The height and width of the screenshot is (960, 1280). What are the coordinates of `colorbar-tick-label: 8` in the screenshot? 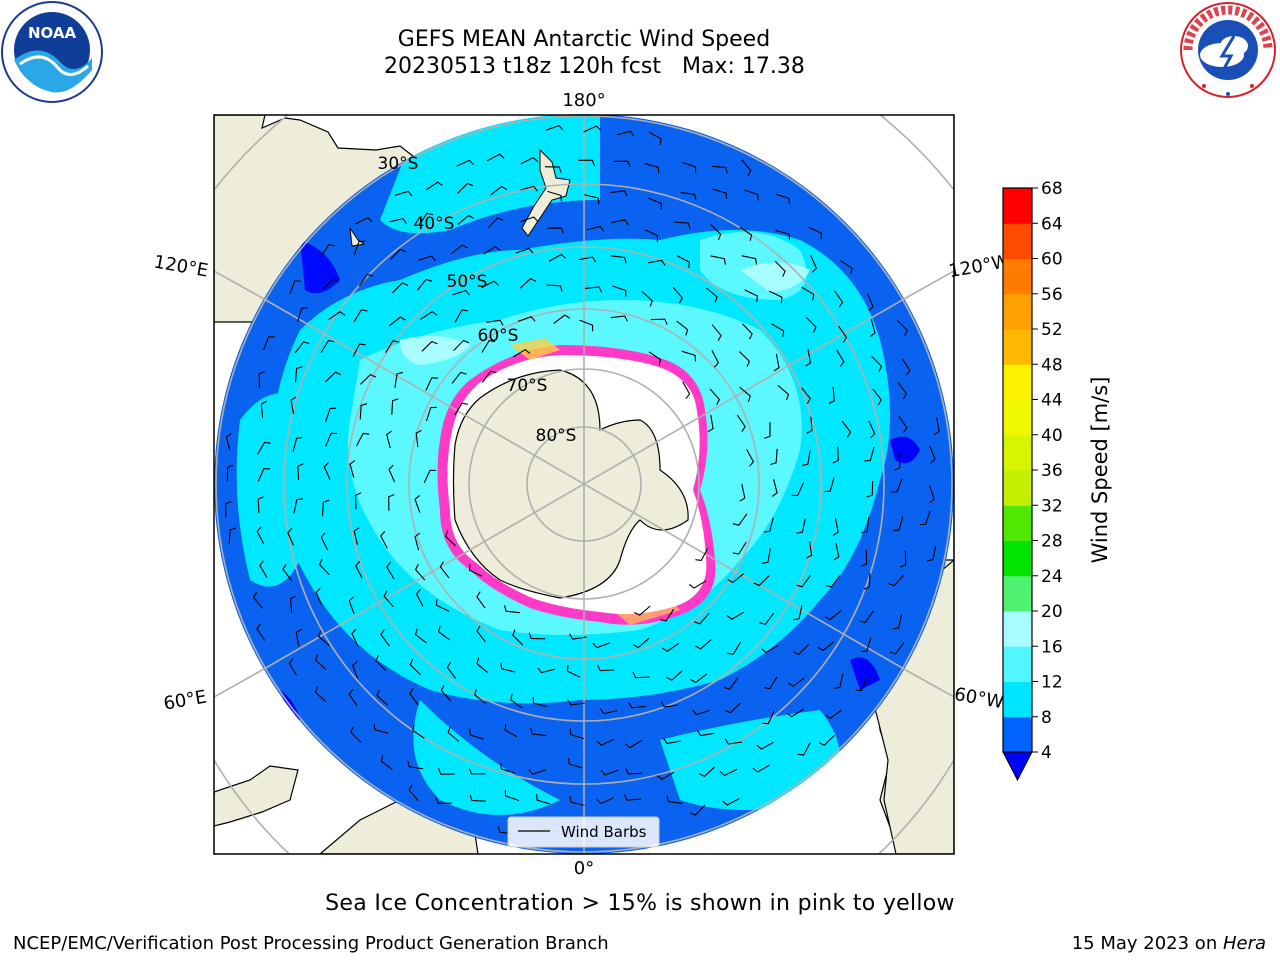 It's located at (1046, 718).